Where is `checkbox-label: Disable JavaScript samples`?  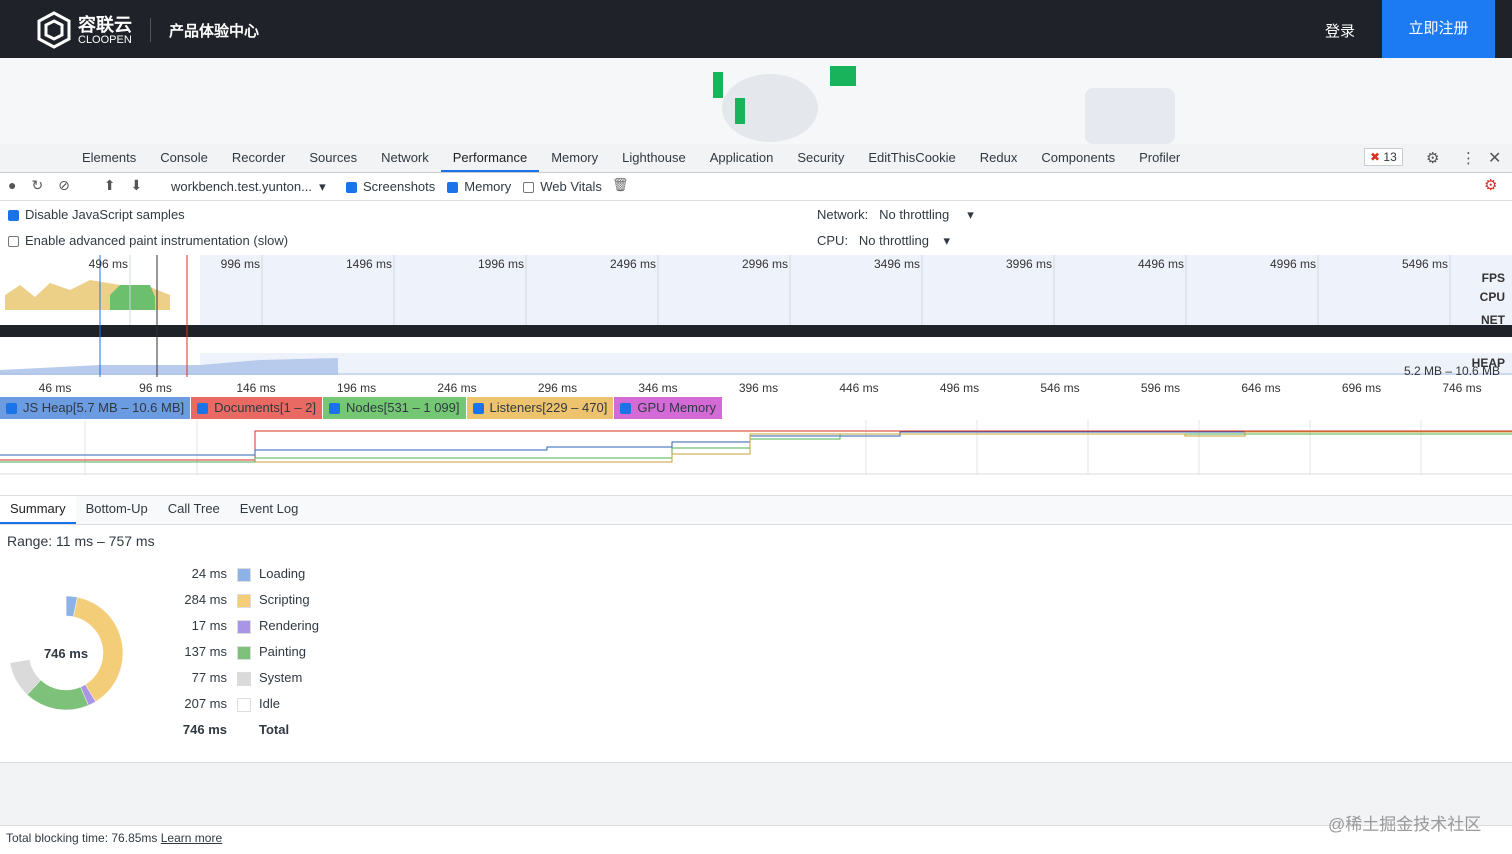 checkbox-label: Disable JavaScript samples is located at coordinates (105, 214).